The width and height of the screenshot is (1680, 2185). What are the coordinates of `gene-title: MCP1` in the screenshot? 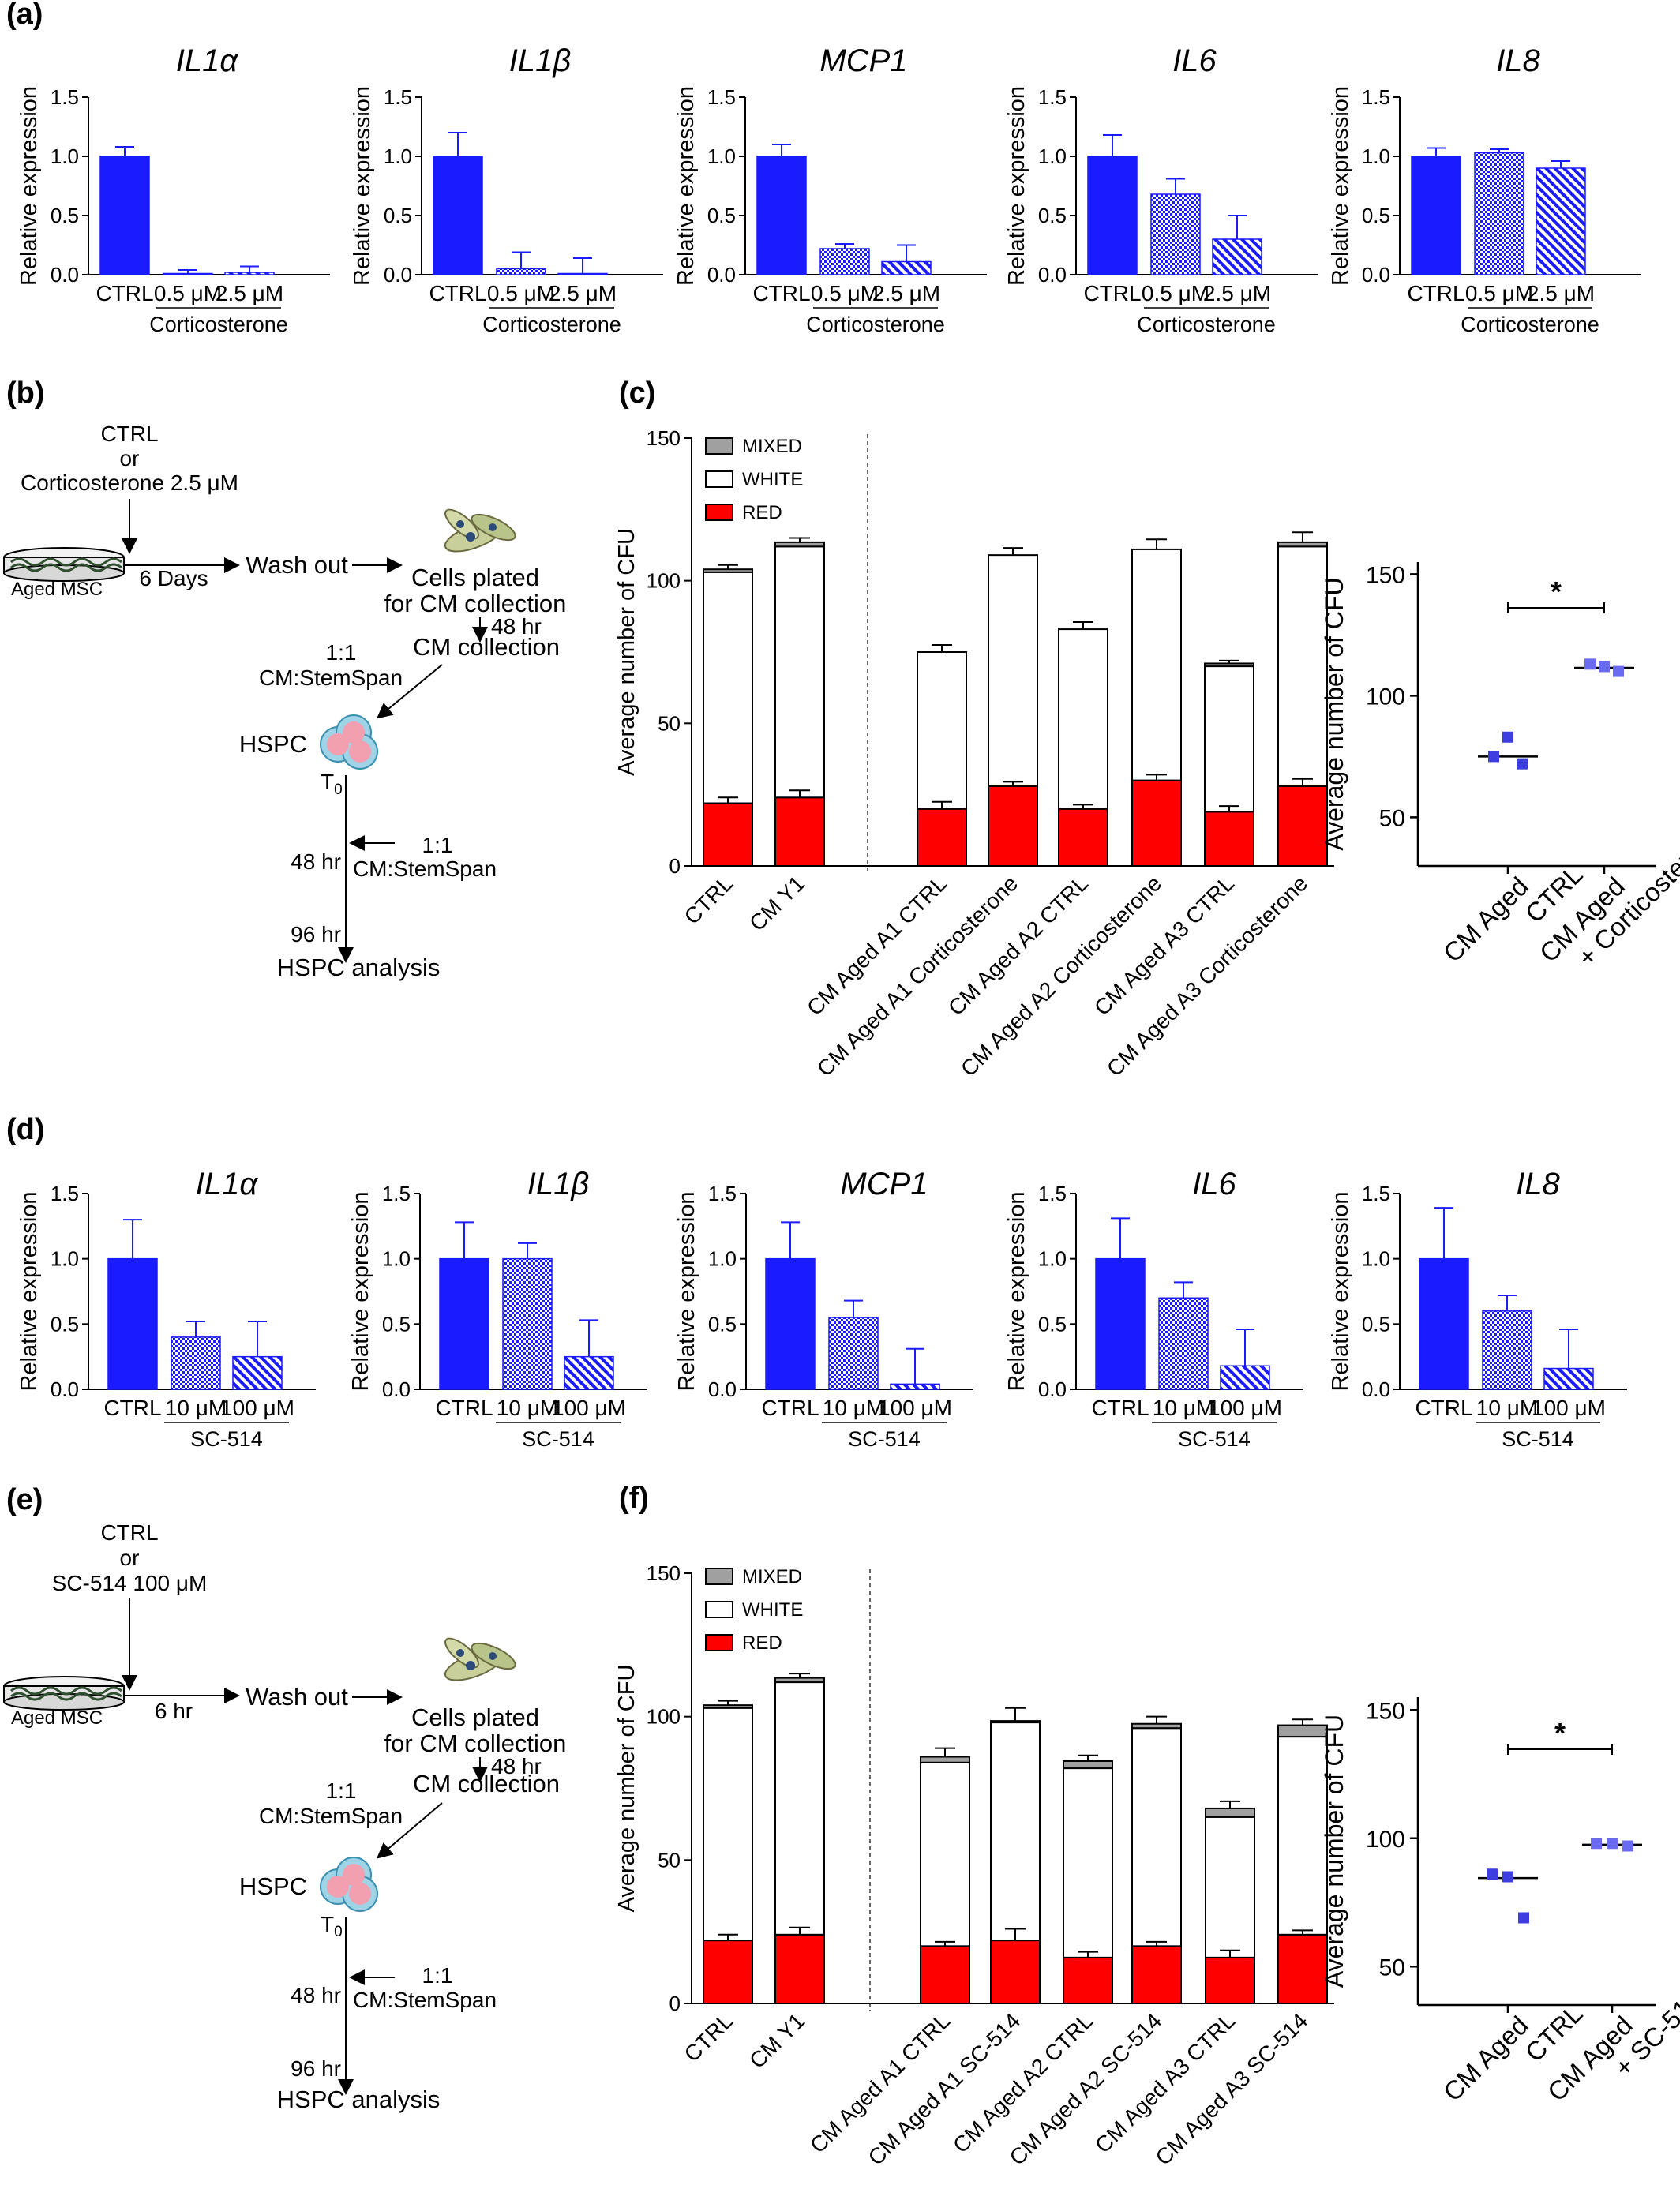 It's located at (884, 1184).